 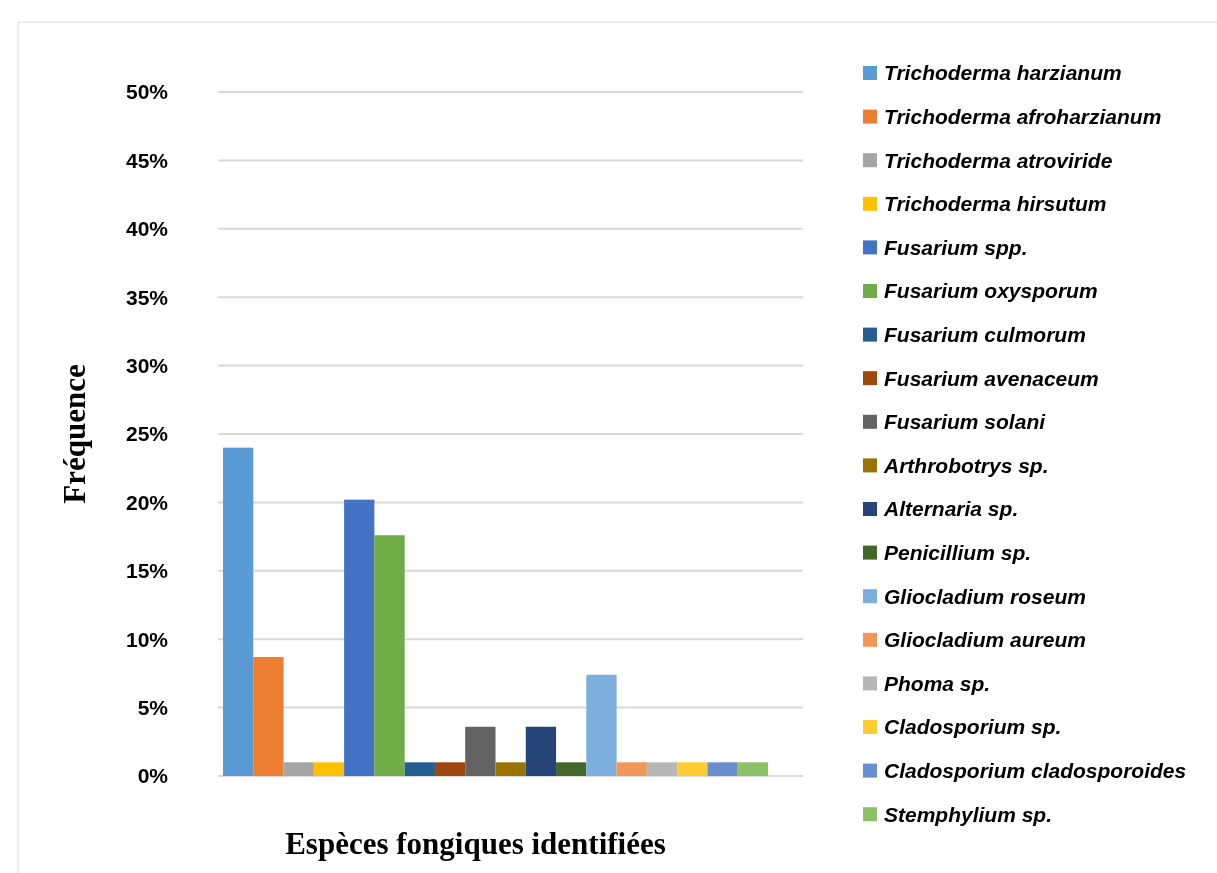 I want to click on y-tick-label: 20%, so click(x=147, y=502).